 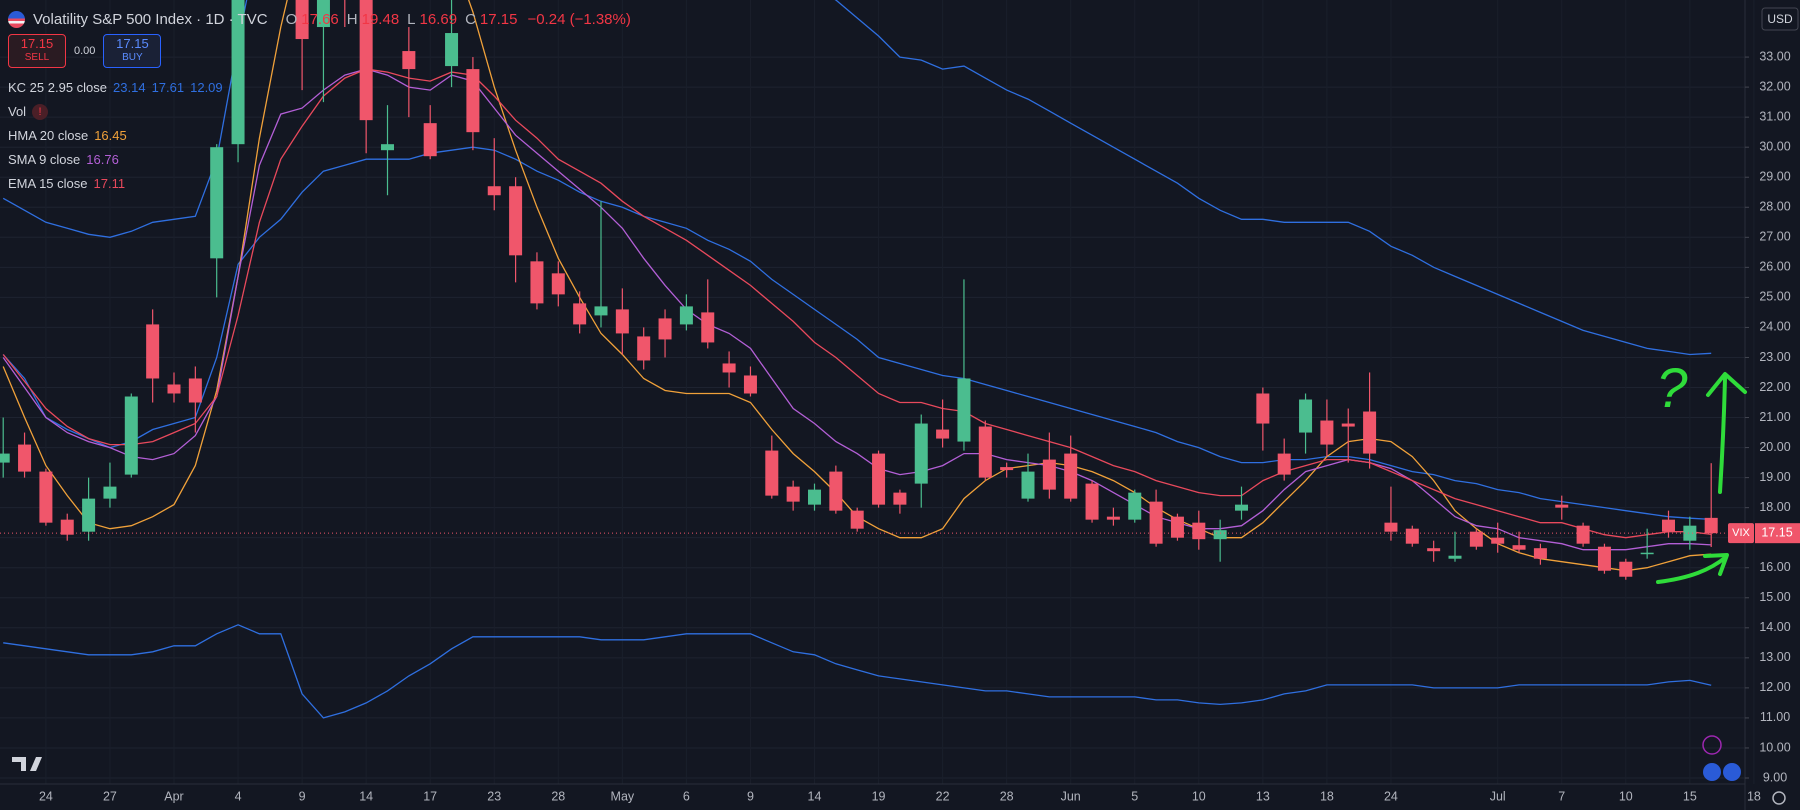 I want to click on y-tick-label: 12.00, so click(x=1774, y=687).